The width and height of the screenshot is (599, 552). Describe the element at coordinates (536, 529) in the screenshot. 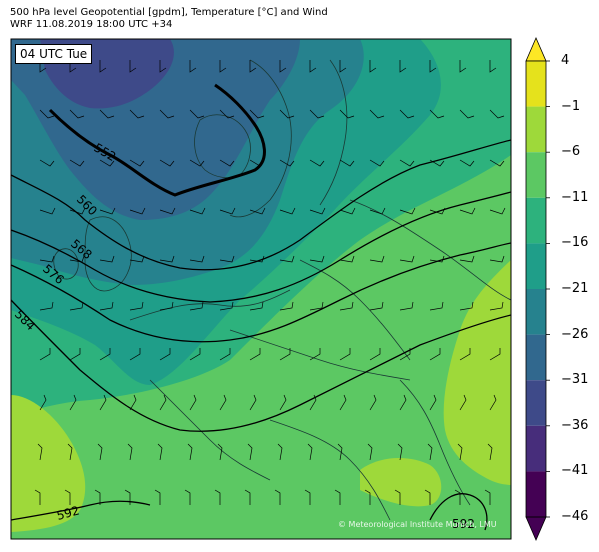

I see `colorbar-lower-extension` at that location.